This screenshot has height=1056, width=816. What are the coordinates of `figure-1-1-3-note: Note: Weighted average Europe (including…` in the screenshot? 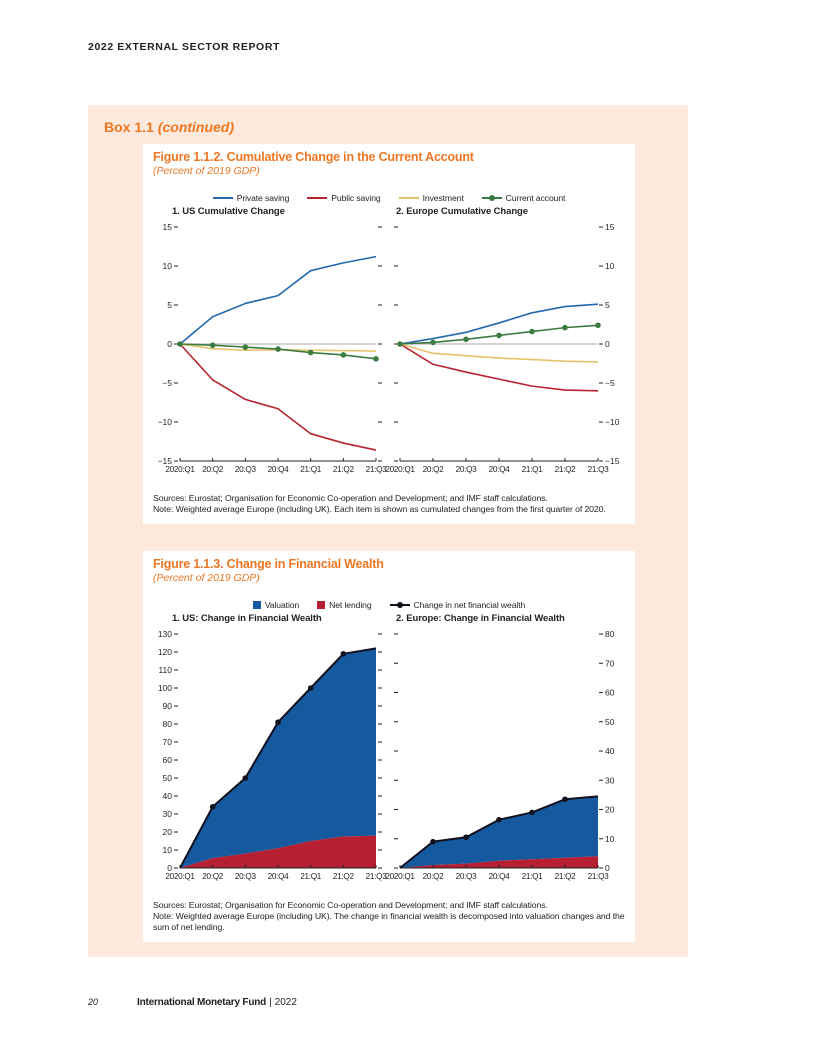 It's located at (389, 921).